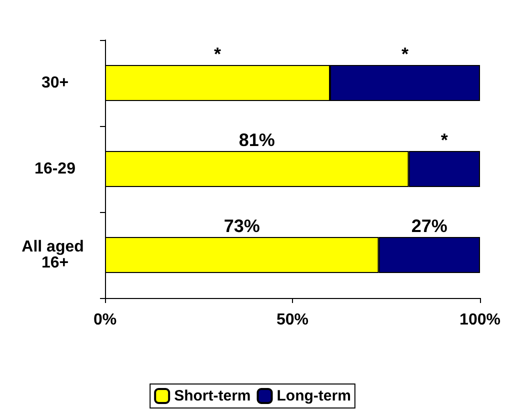 This screenshot has width=505, height=418. I want to click on y-tick-label: 16-29, so click(55, 169).